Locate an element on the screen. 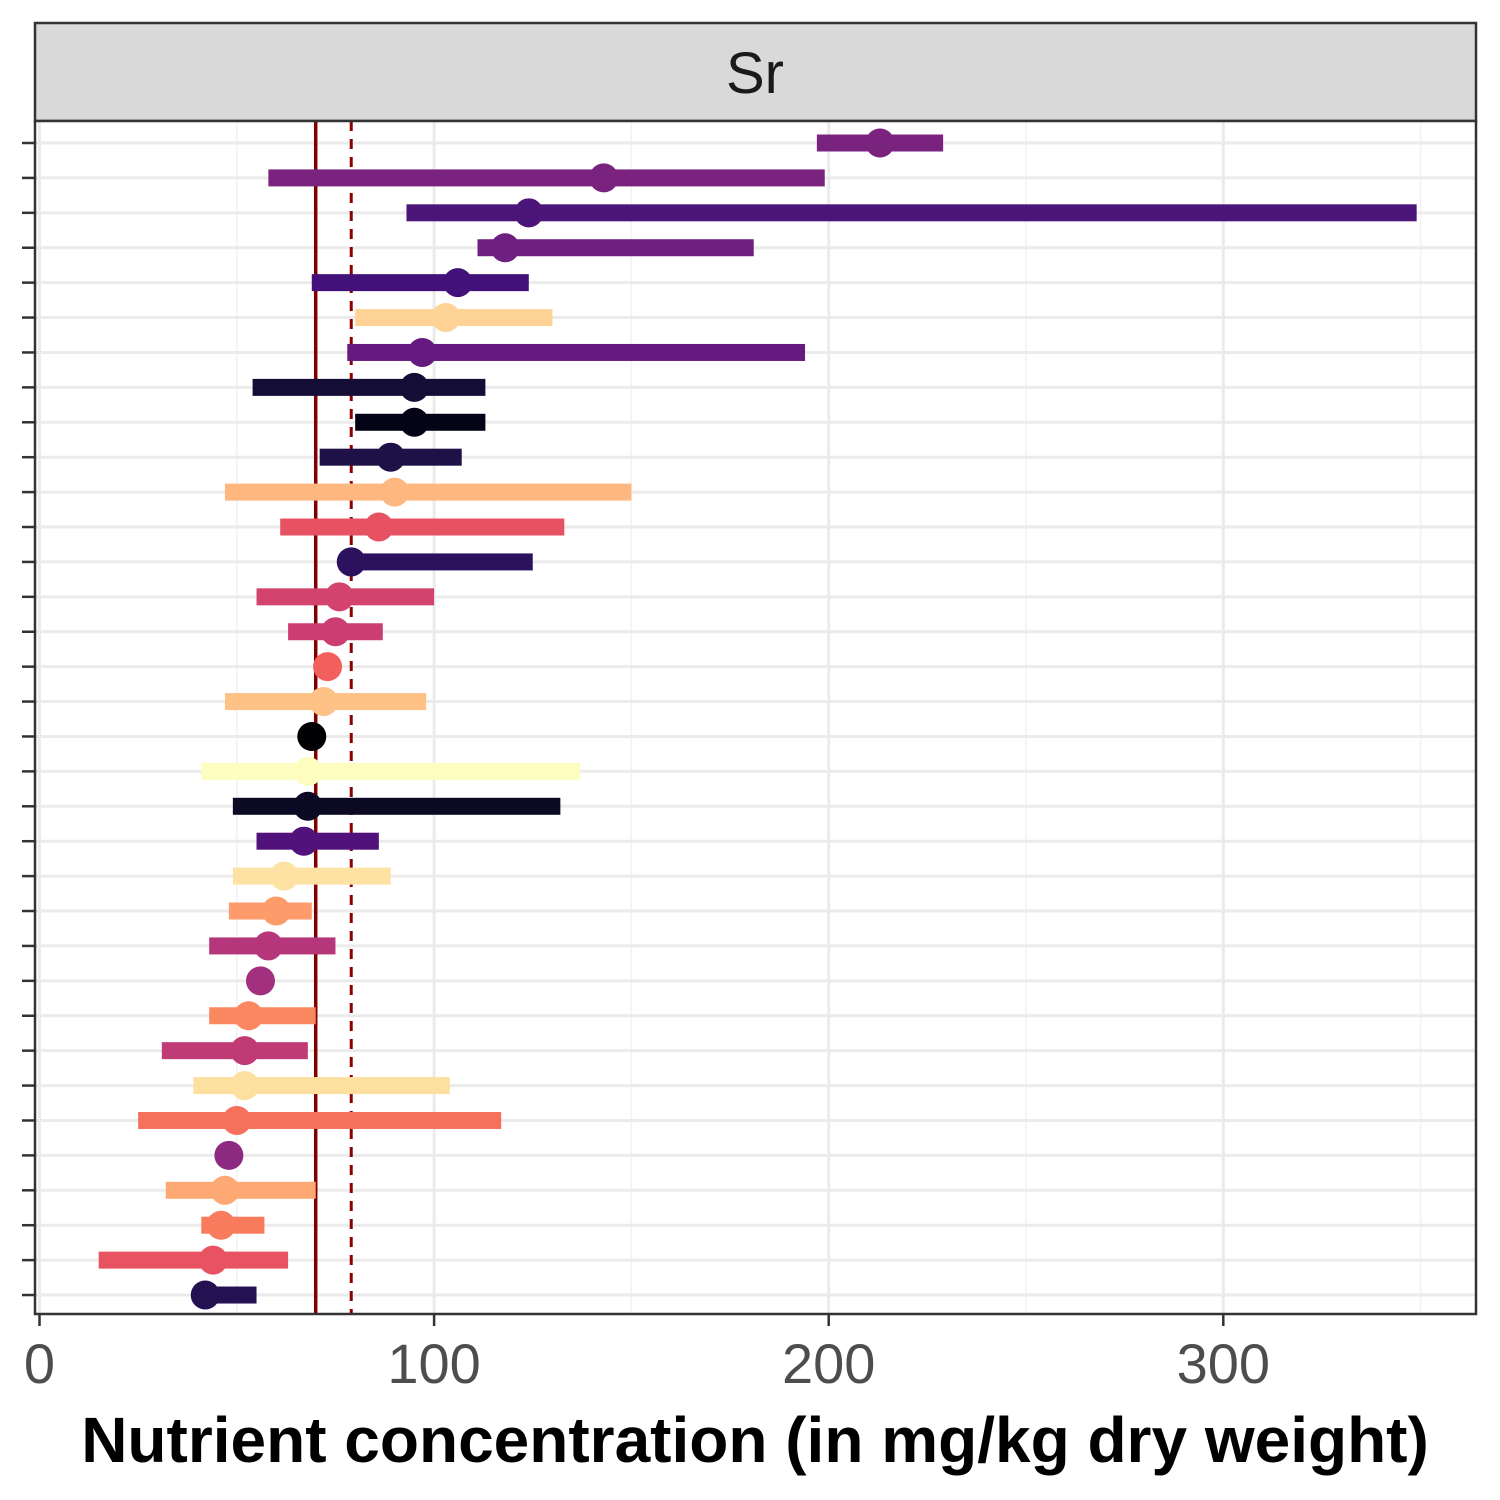  x-tick-label: 100 is located at coordinates (433, 1363).